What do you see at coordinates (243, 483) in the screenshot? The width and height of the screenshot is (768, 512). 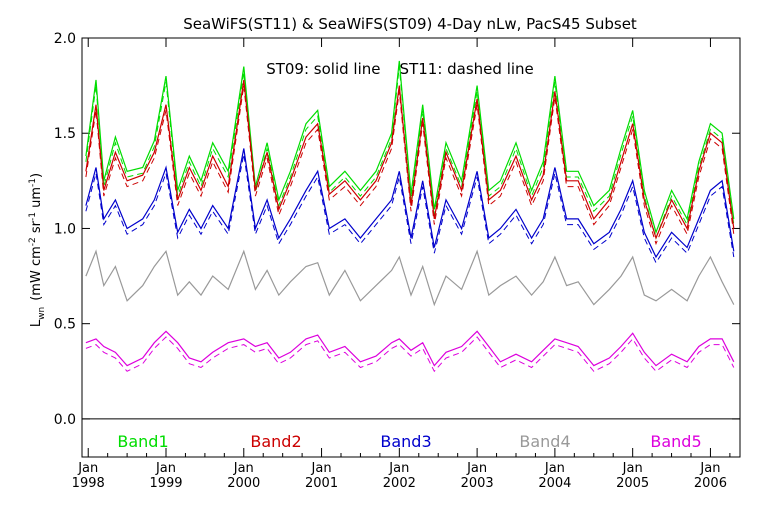 I see `x-tick-year-label: 2000` at bounding box center [243, 483].